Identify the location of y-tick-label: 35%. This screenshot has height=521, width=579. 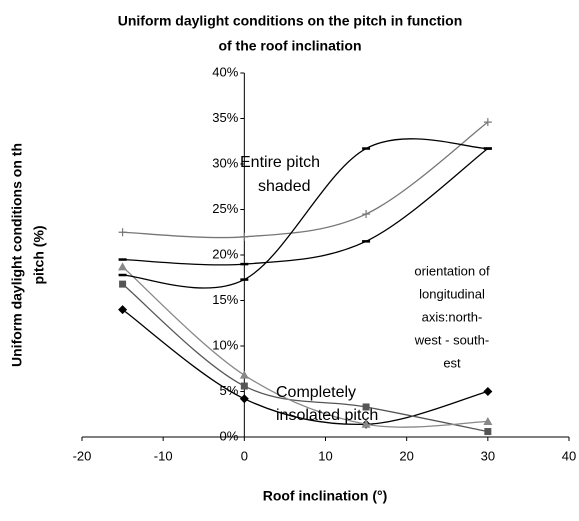
(225, 117).